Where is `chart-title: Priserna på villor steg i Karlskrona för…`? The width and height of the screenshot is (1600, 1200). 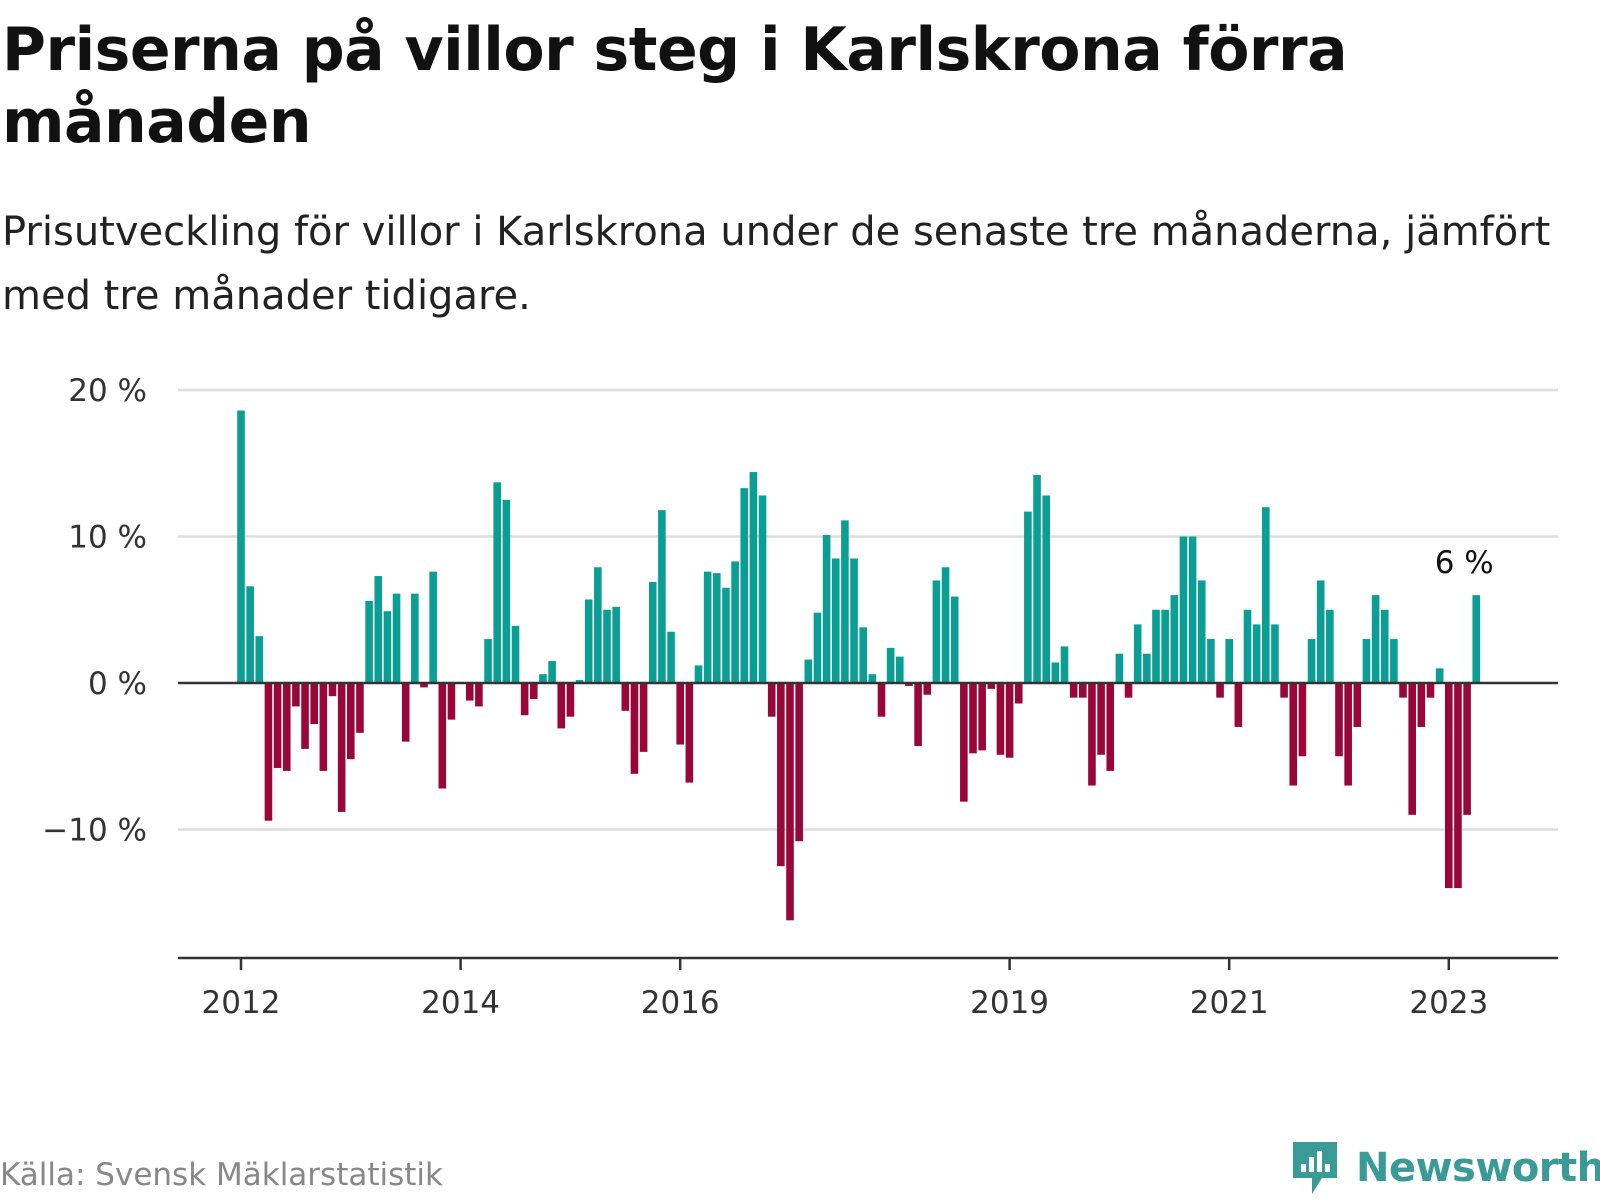
chart-title: Priserna på villor steg i Karlskrona för… is located at coordinates (675, 86).